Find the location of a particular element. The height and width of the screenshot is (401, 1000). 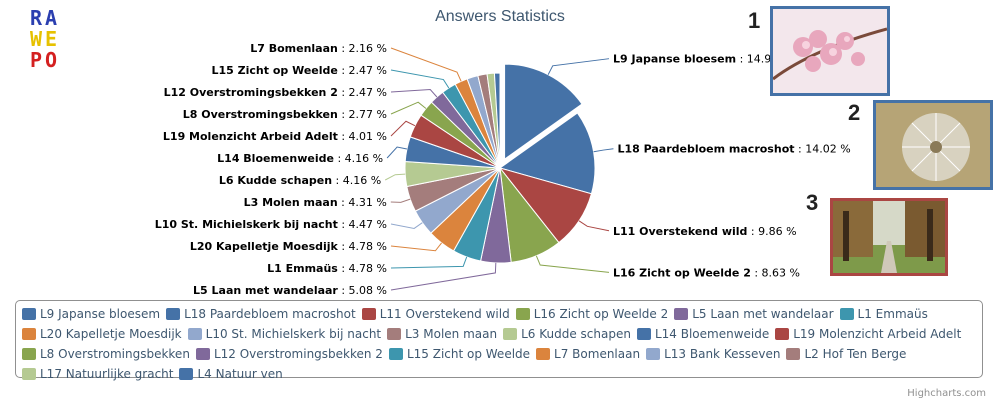

legend-item: L7 Bomenlaan is located at coordinates (588, 354).